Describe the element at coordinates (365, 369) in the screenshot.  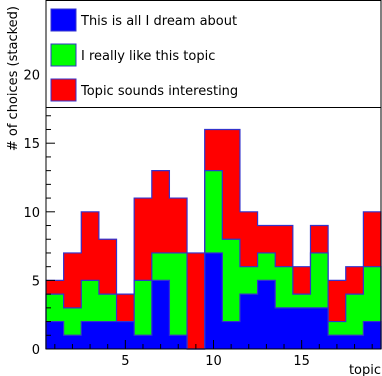
I see `x-axis-title: topic` at that location.